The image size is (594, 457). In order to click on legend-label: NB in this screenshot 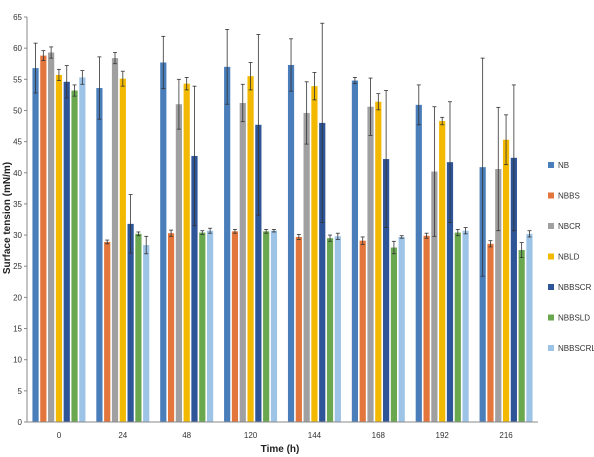, I will do `click(563, 165)`.